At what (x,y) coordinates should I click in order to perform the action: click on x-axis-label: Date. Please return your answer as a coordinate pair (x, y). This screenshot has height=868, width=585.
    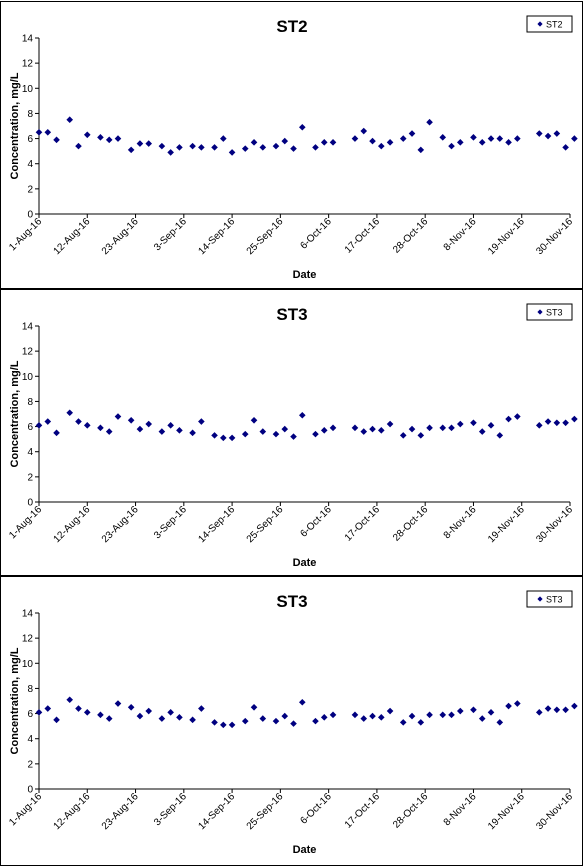
    Looking at the image, I should click on (305, 563).